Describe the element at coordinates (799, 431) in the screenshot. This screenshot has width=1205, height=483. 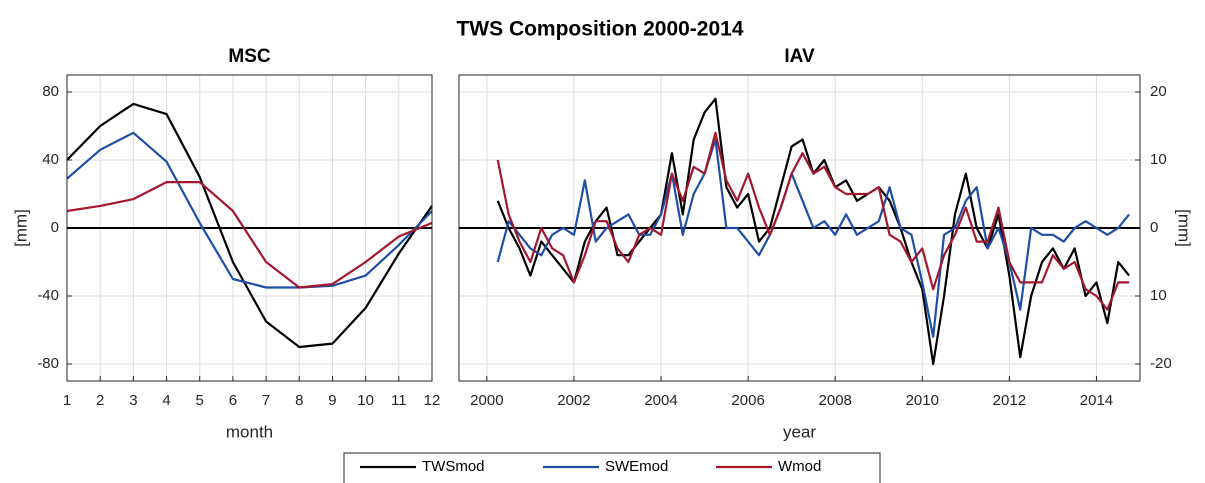
I see `x-axis-label: year` at that location.